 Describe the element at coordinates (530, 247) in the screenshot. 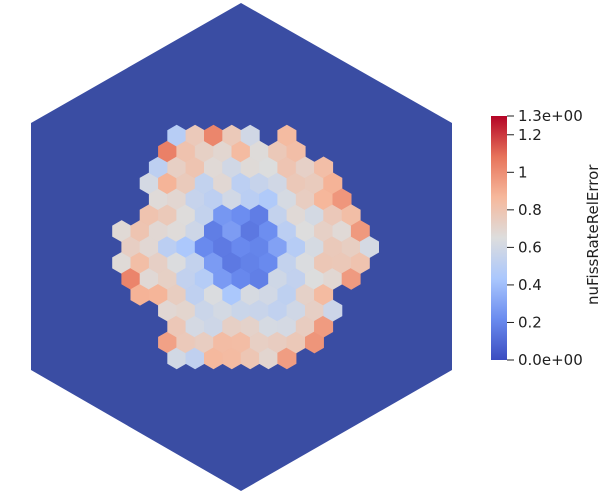

I see `legend-tick-label: 0.6` at that location.